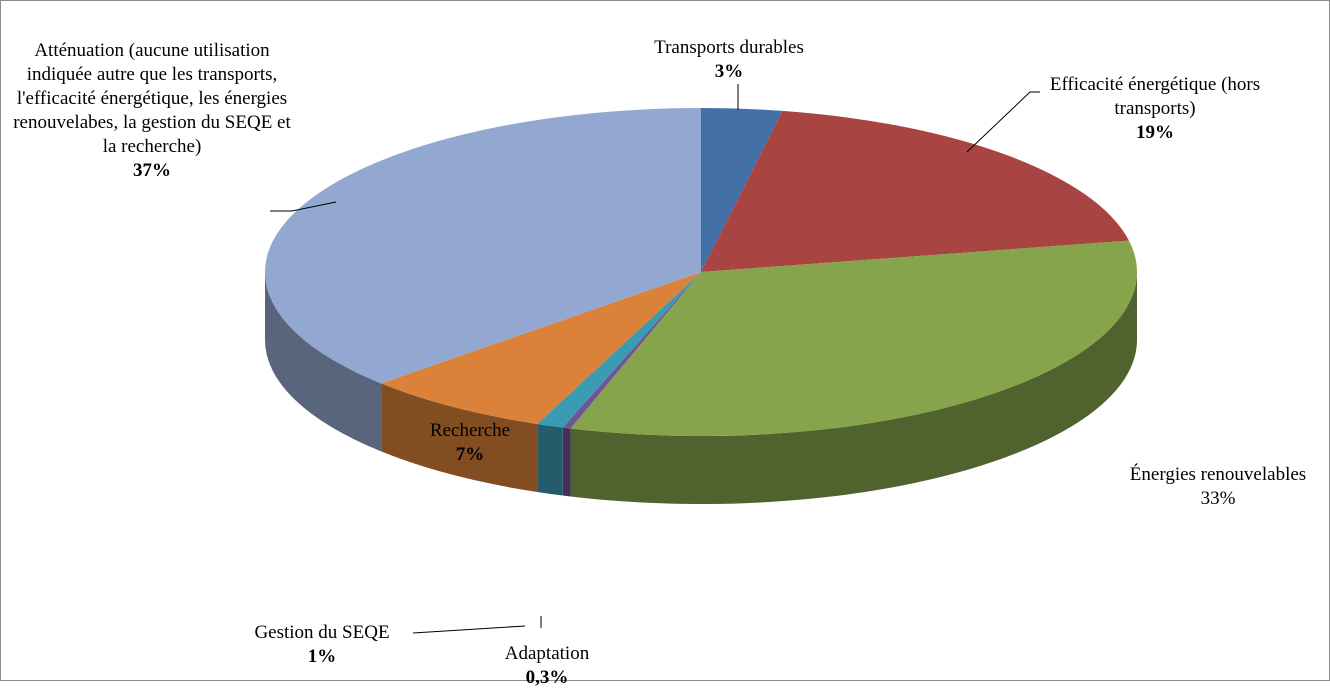 The height and width of the screenshot is (690, 1330). What do you see at coordinates (322, 645) in the screenshot?
I see `data-label: Gestion du SEQE 1%` at bounding box center [322, 645].